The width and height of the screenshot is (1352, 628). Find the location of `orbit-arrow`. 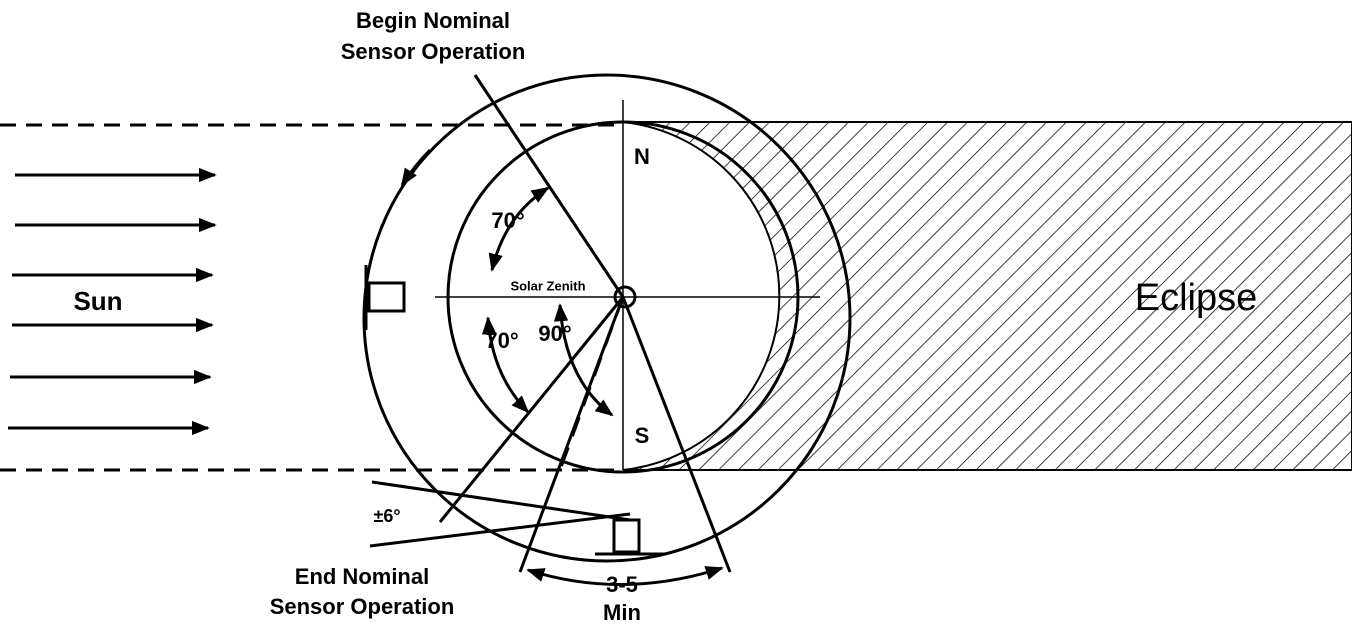

orbit-arrow is located at coordinates (416, 167).